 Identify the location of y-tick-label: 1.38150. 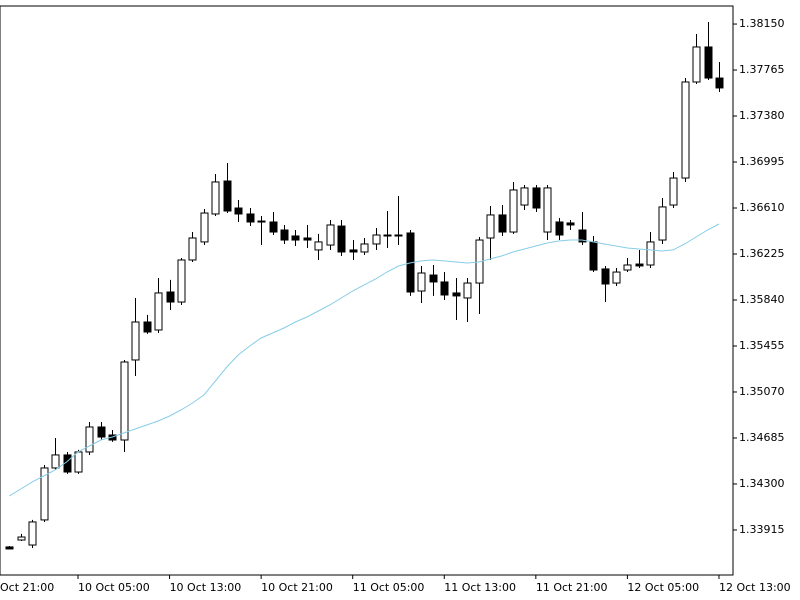
(762, 23).